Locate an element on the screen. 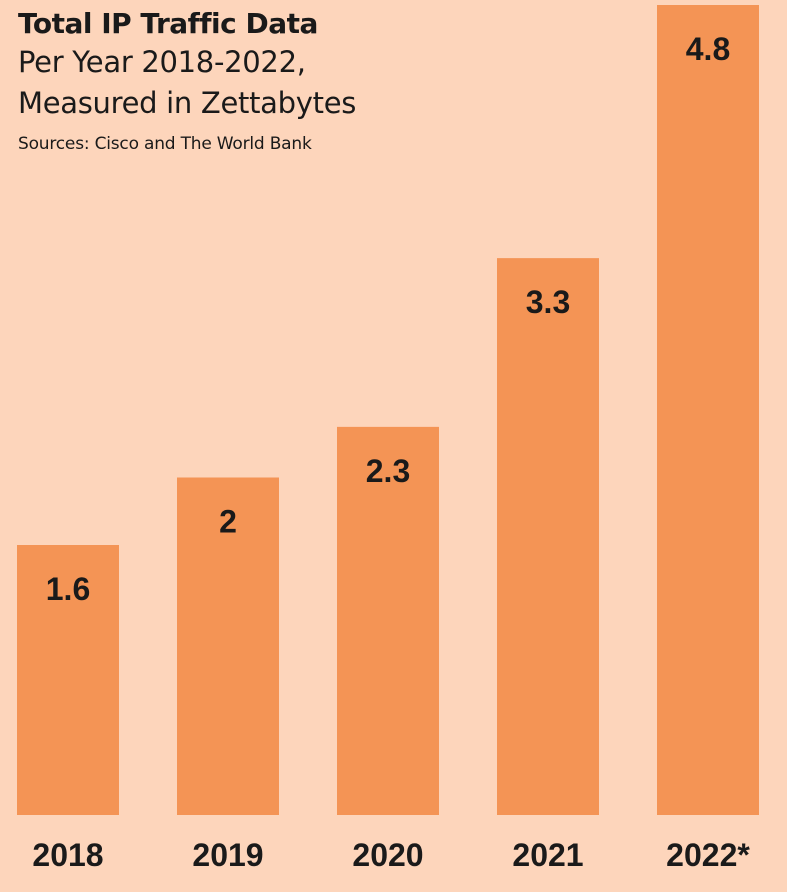 The width and height of the screenshot is (787, 892). data-label-2021: 3.3 is located at coordinates (548, 302).